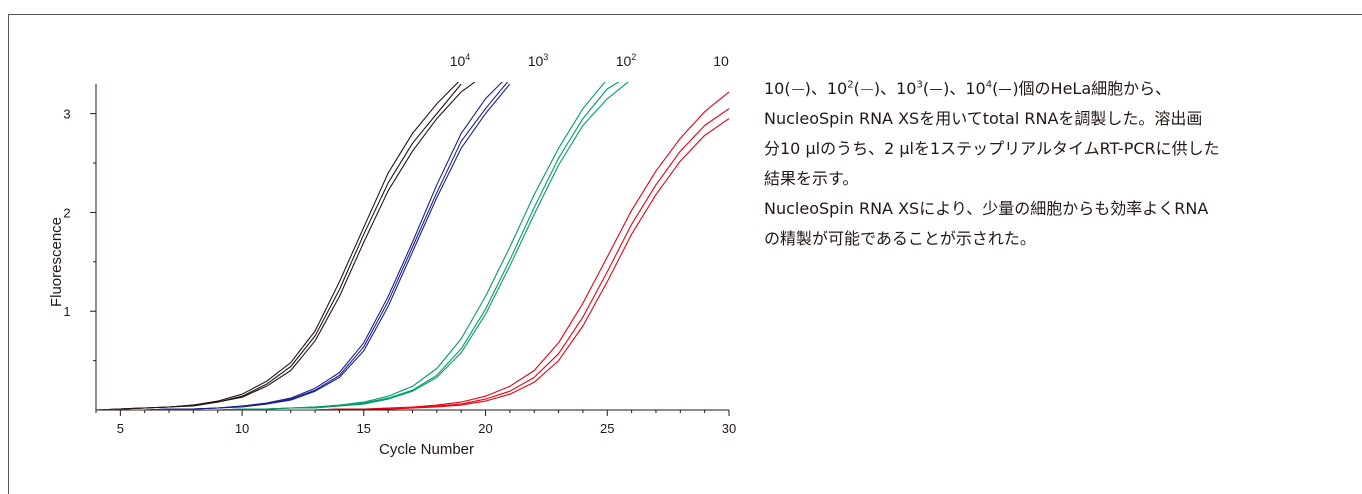  I want to click on description-line-1: 10()、102()、103()、104()個のHeLa細胞から、, so click(1054, 89).